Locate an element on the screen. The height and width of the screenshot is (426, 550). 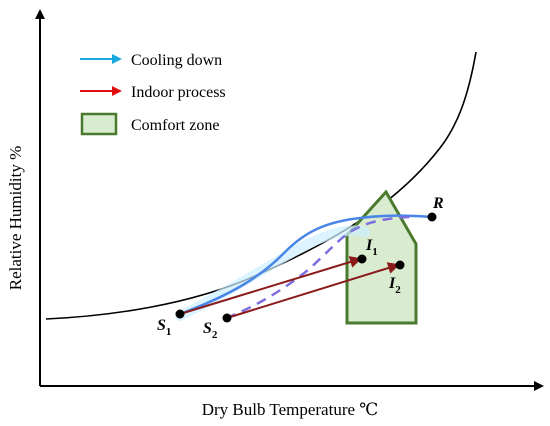
point-i1 is located at coordinates (362, 259).